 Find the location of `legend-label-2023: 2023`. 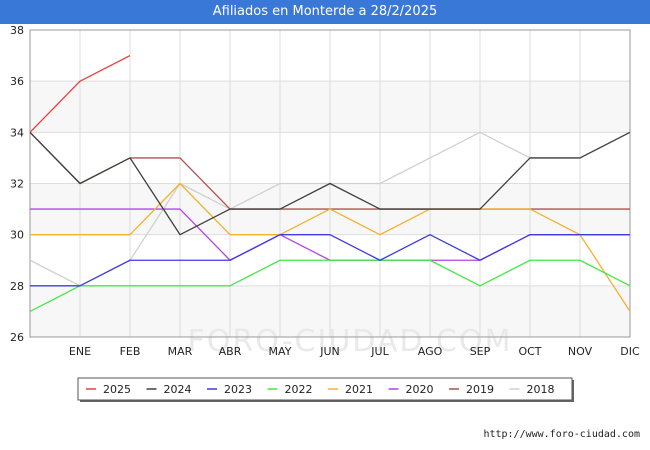

legend-label-2023: 2023 is located at coordinates (238, 389).